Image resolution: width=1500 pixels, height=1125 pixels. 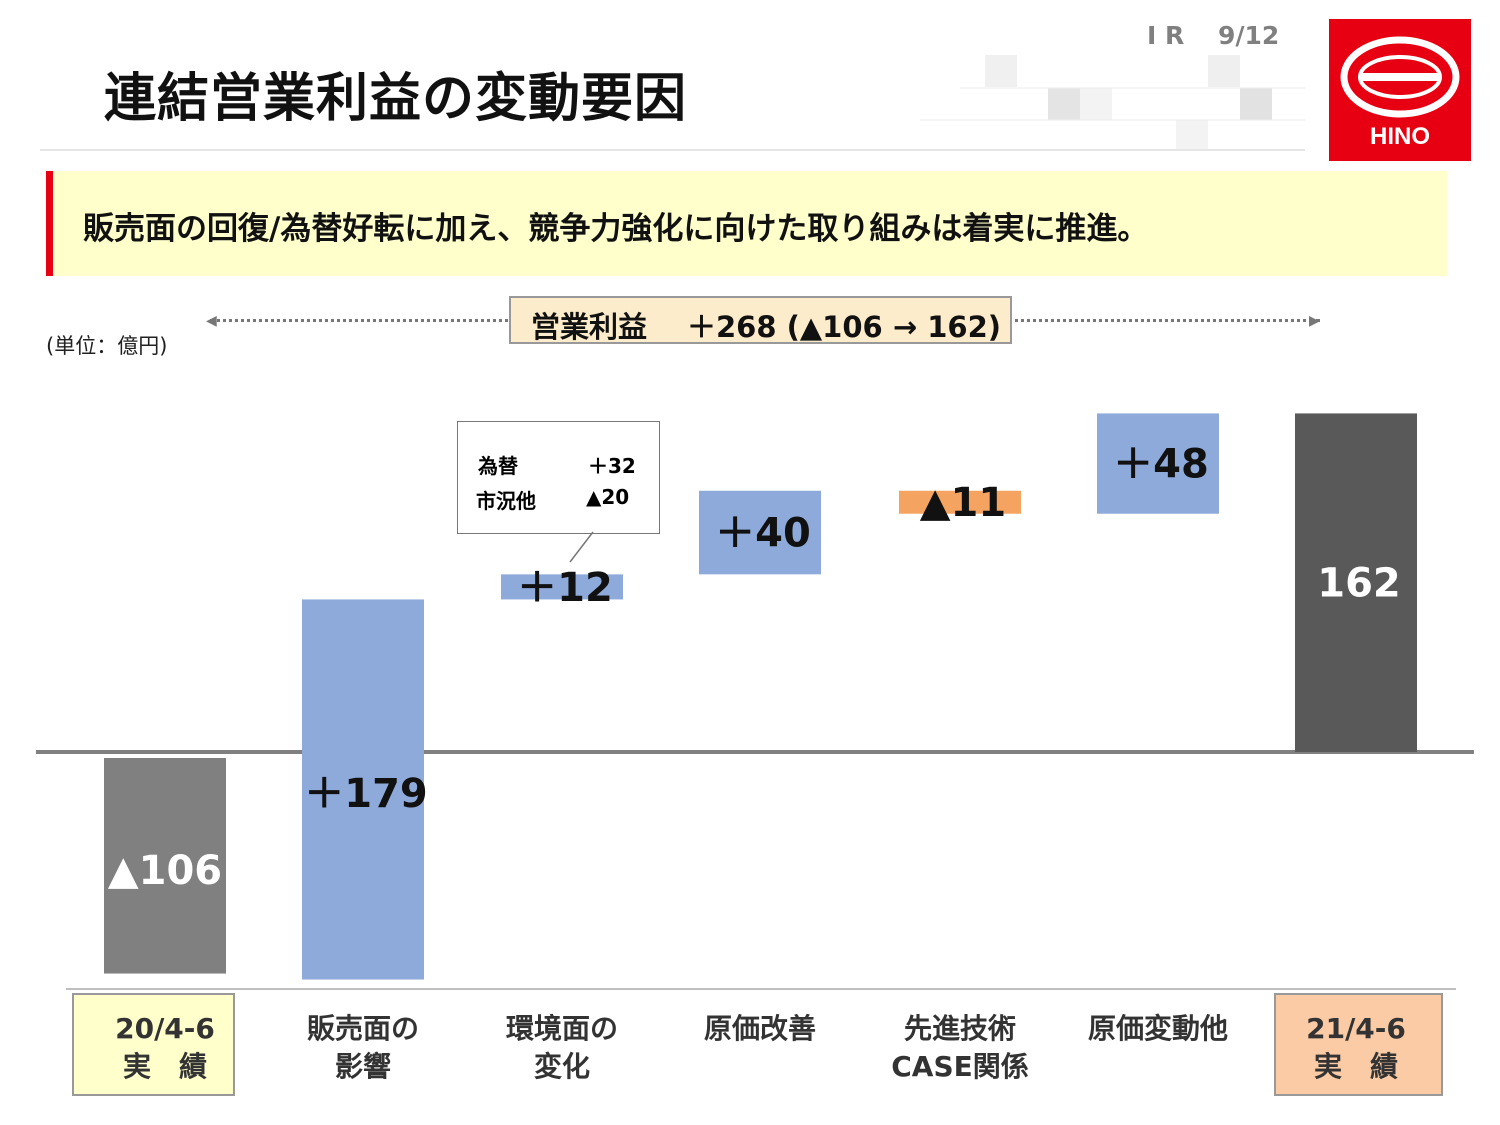 What do you see at coordinates (672, 150) in the screenshot?
I see `header-divider` at bounding box center [672, 150].